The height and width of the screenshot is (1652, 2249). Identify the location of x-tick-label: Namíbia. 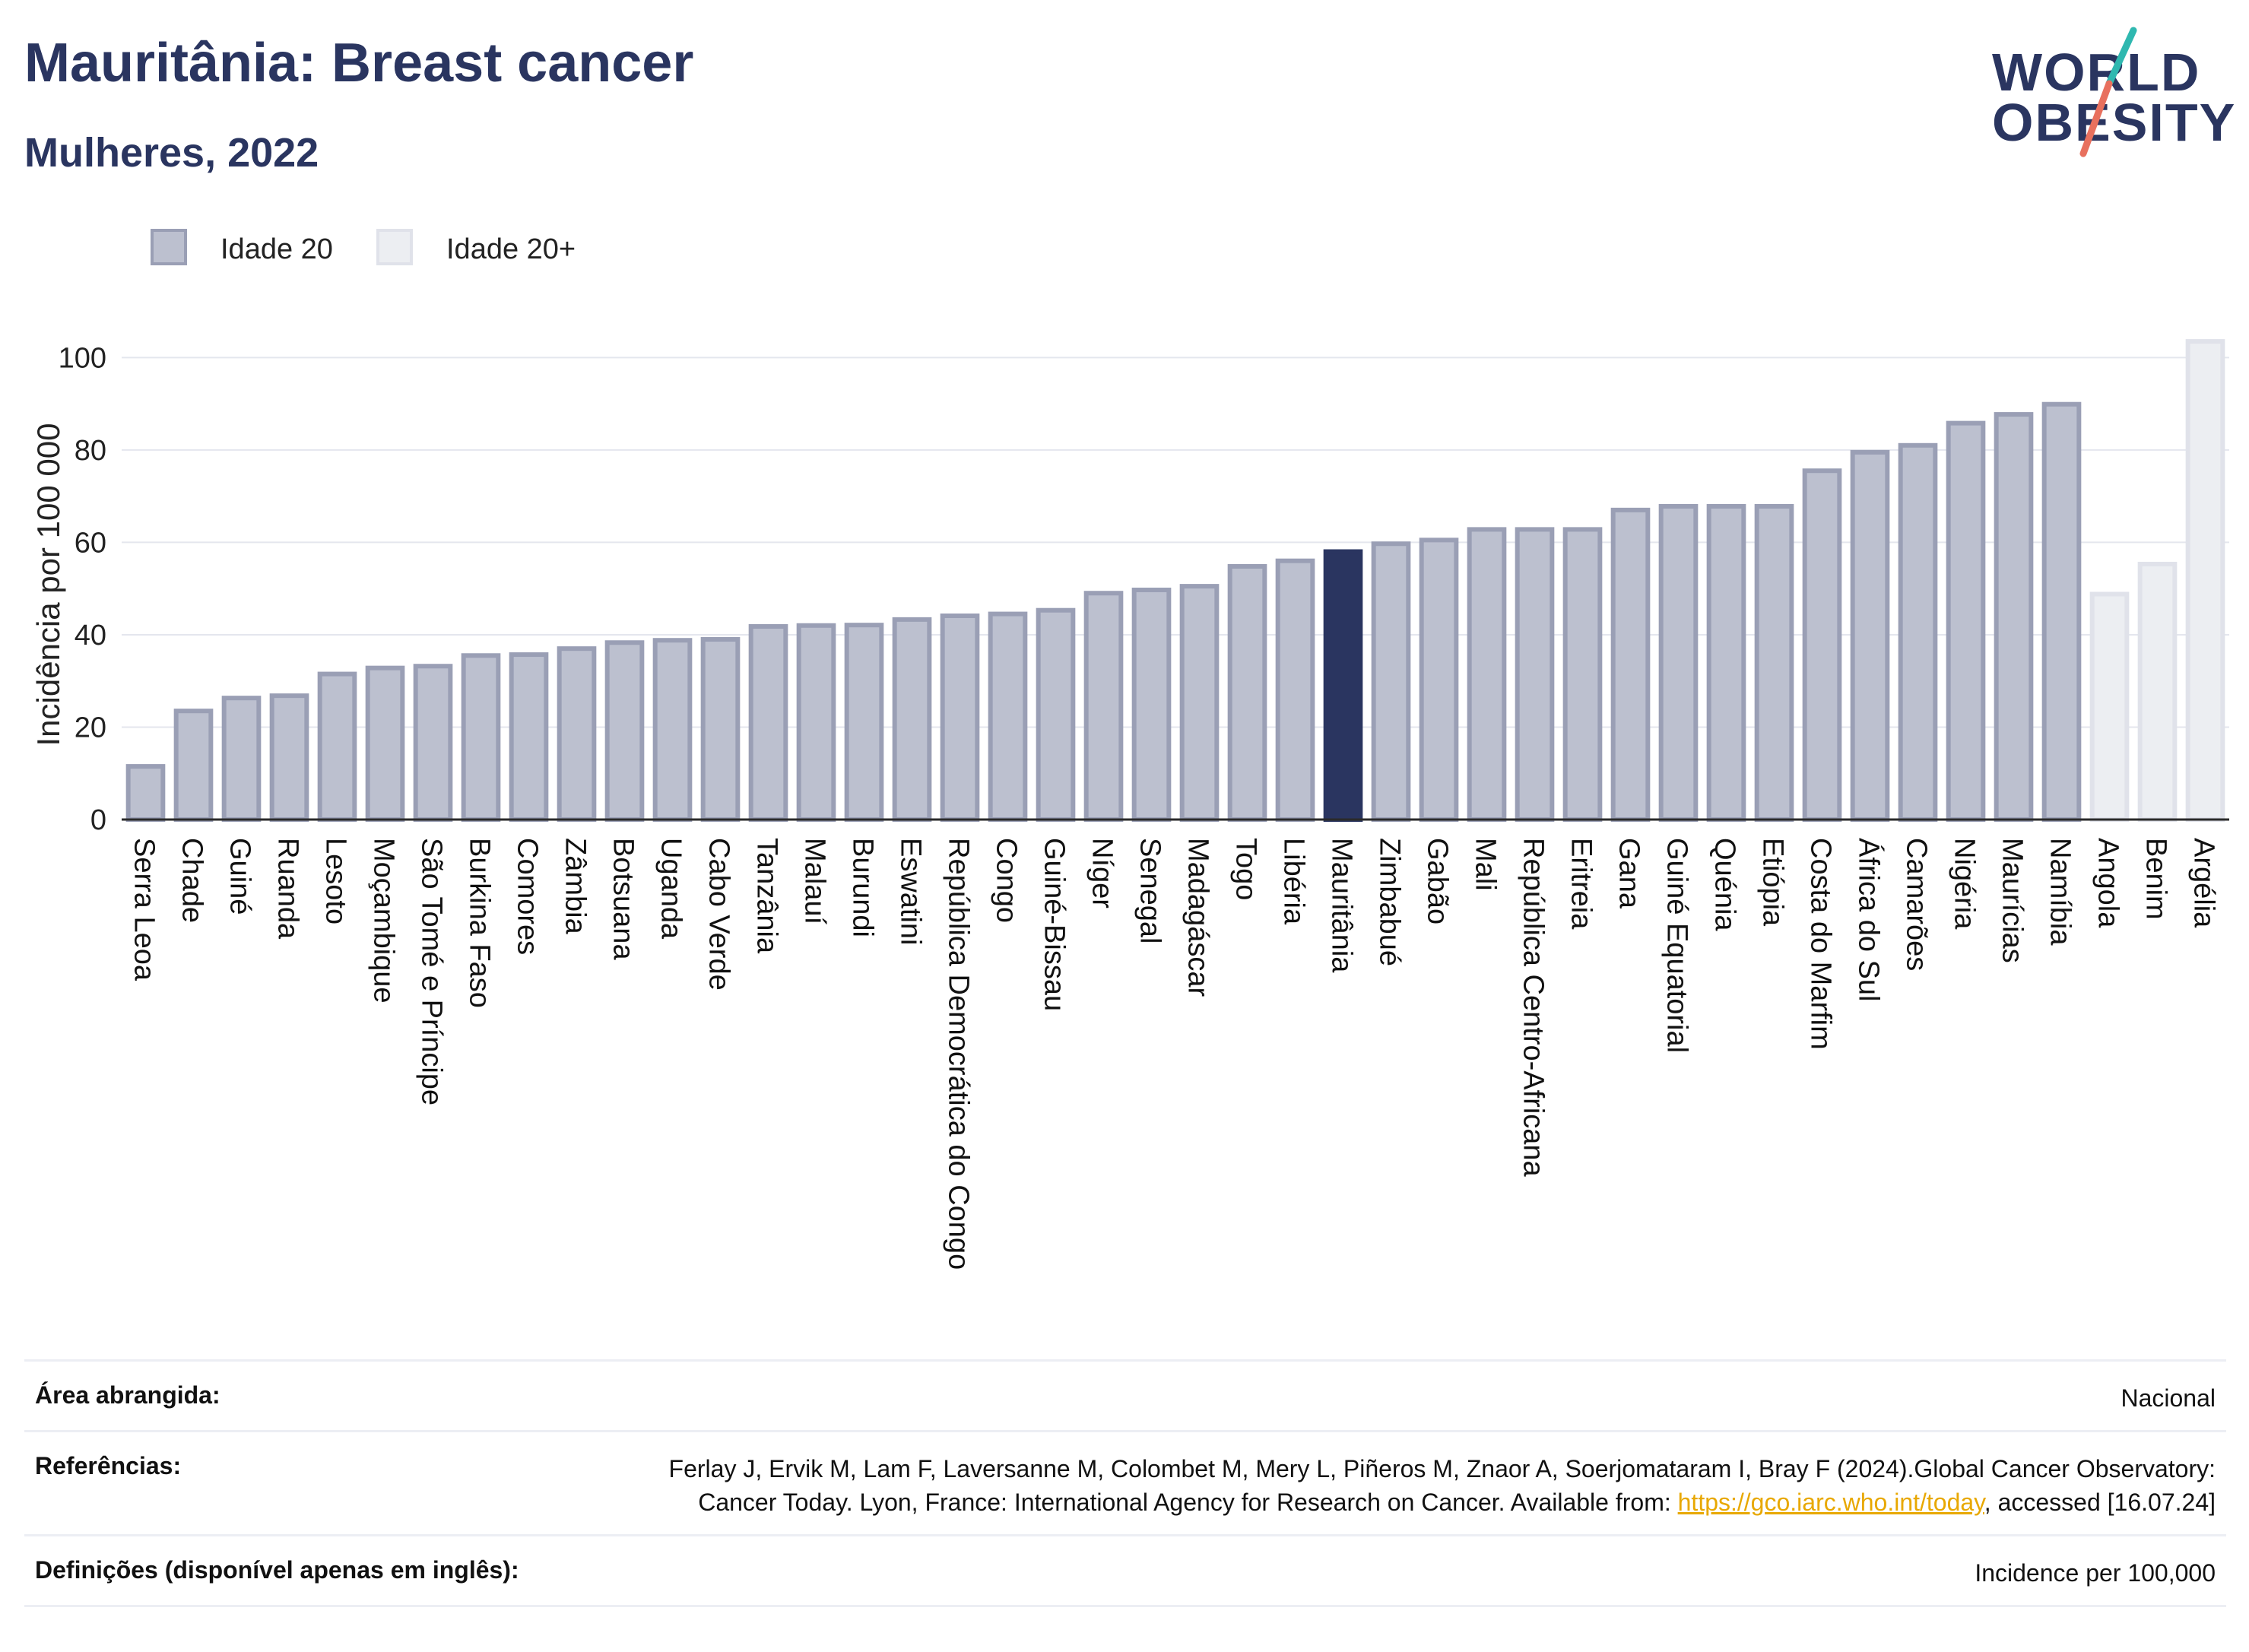
(2060, 892).